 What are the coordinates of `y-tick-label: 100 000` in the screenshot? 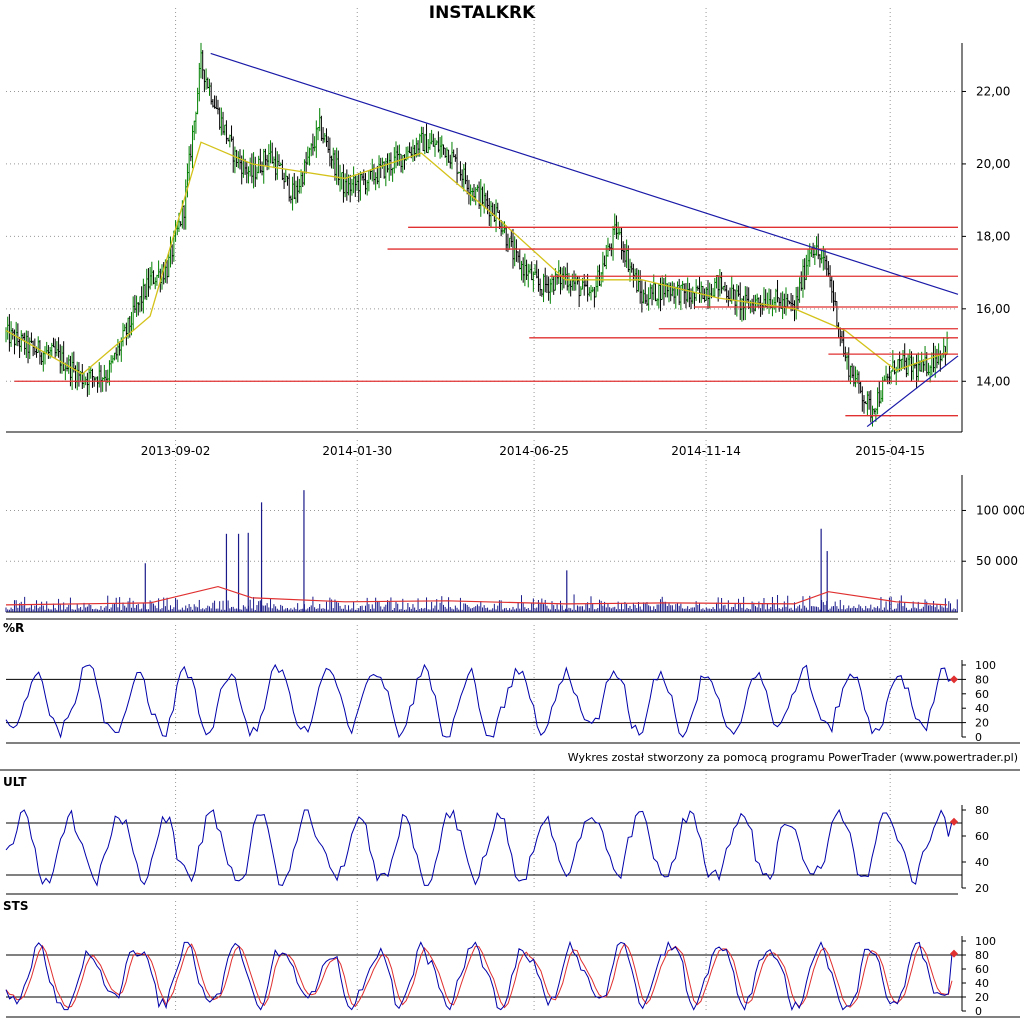 It's located at (1000, 510).